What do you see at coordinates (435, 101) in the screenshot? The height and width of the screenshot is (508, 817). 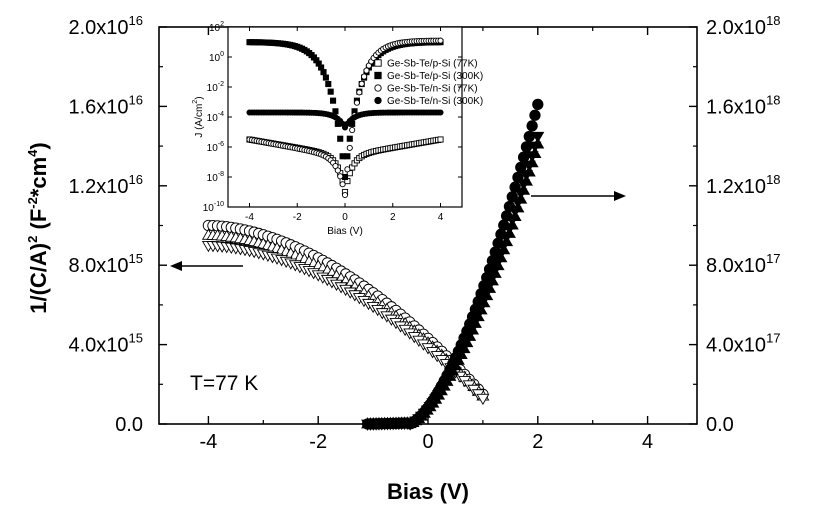 I see `legend-label: Ge-Sb-Te/n-Si (300K)` at bounding box center [435, 101].